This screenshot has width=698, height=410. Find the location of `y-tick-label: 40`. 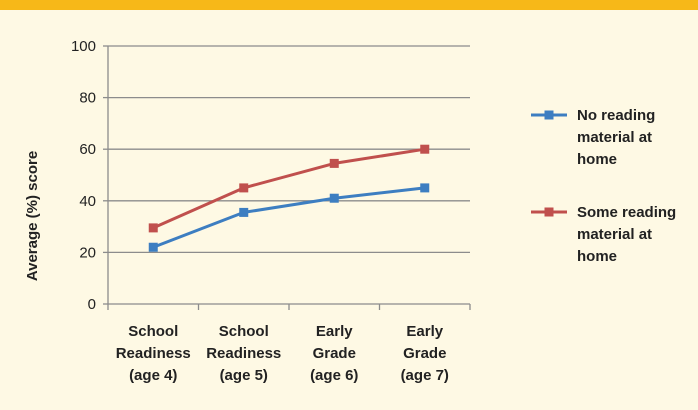

y-tick-label: 40 is located at coordinates (87, 201).